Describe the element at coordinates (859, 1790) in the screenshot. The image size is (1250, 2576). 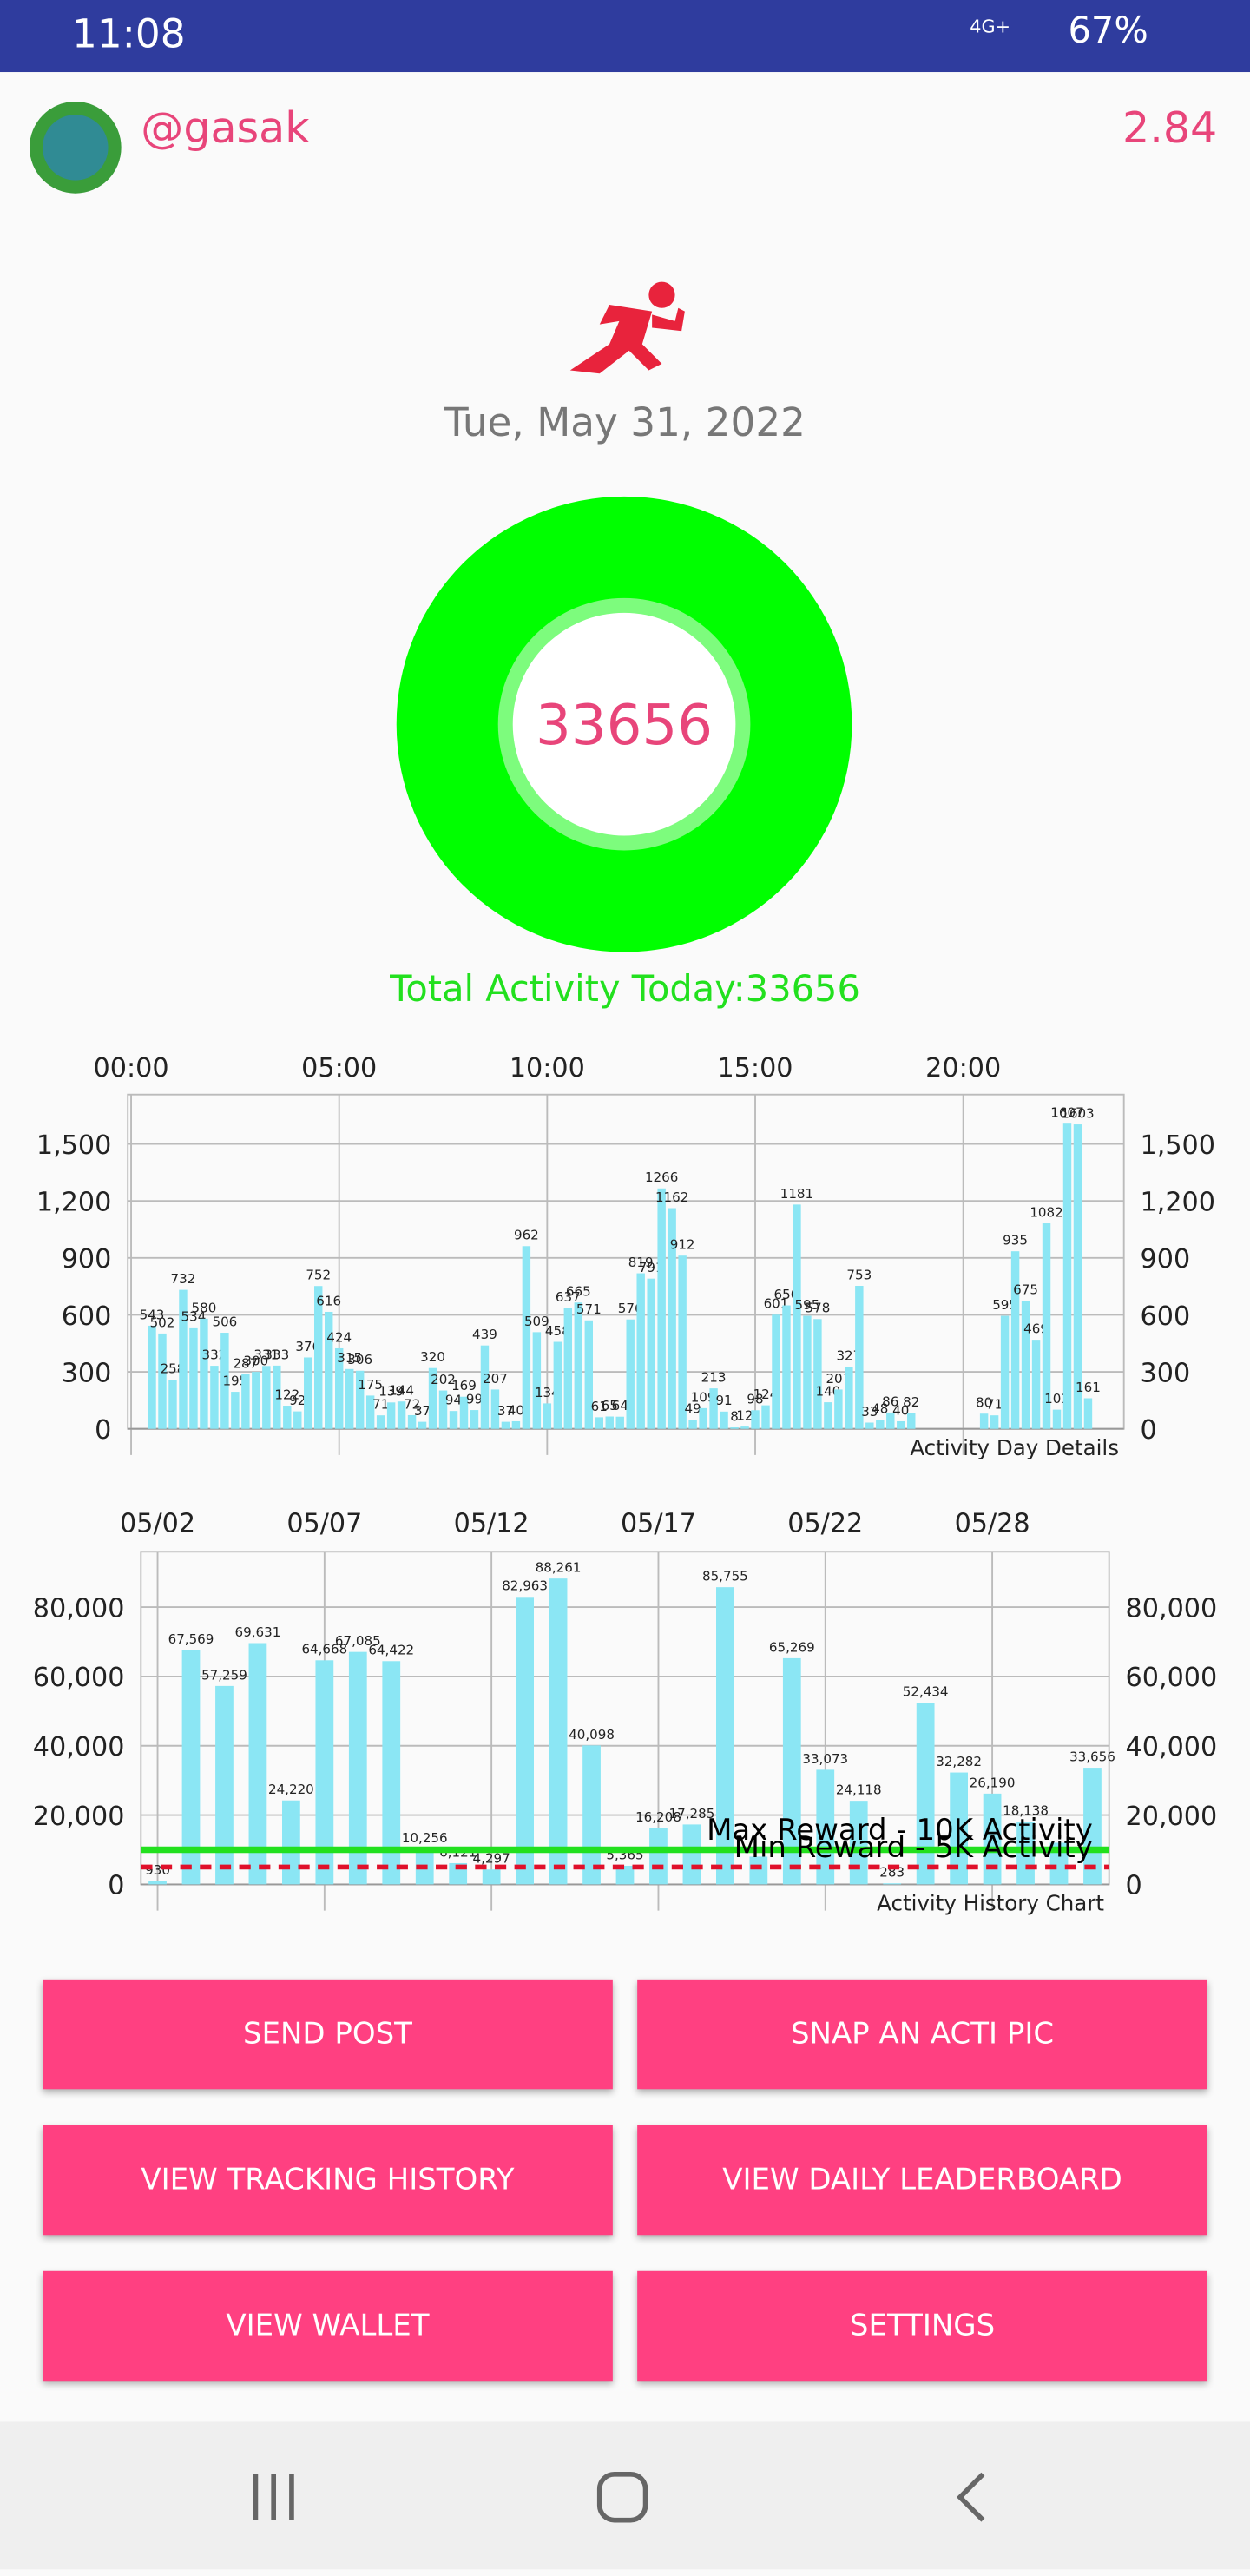
I see `data-label: 24,118` at that location.